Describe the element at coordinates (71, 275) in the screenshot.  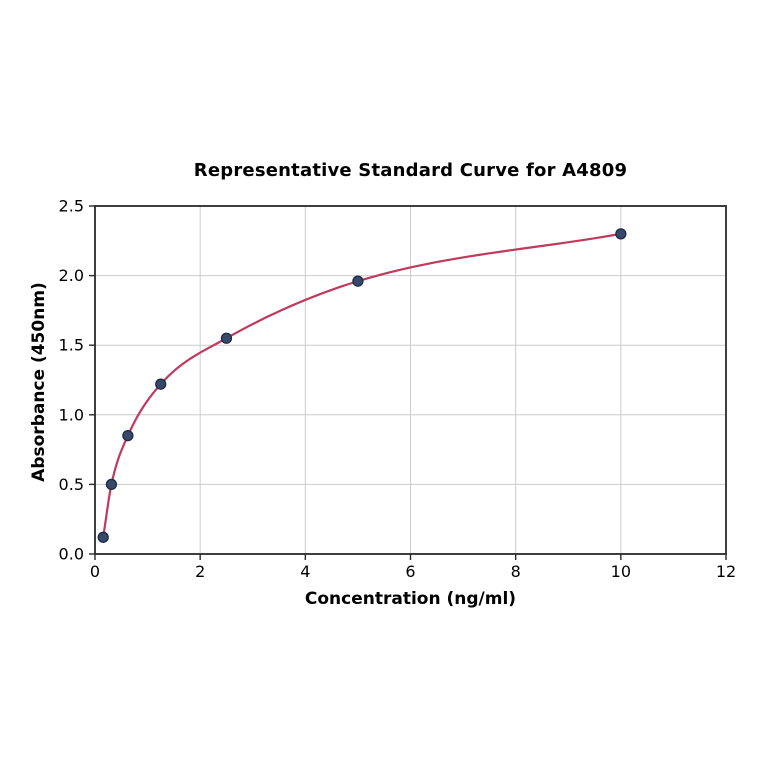
I see `y-tick-label: 2.0` at that location.